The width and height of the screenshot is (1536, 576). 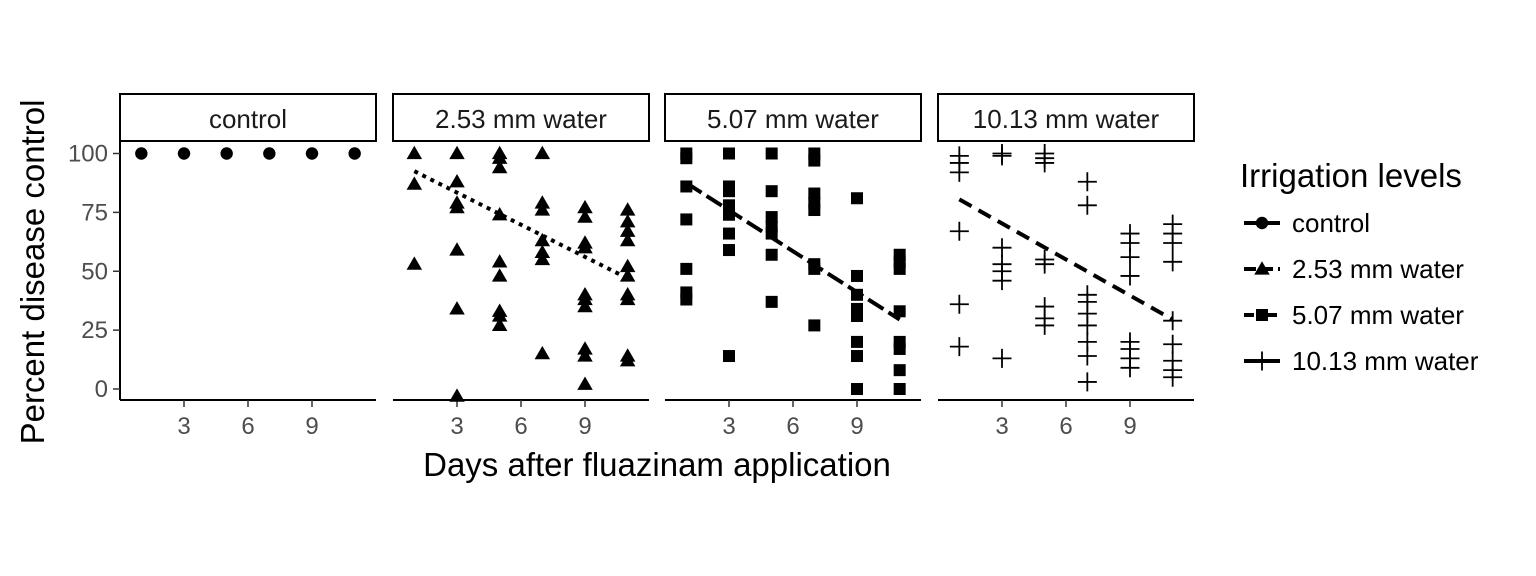 What do you see at coordinates (94, 212) in the screenshot?
I see `y-tick-label: 75` at bounding box center [94, 212].